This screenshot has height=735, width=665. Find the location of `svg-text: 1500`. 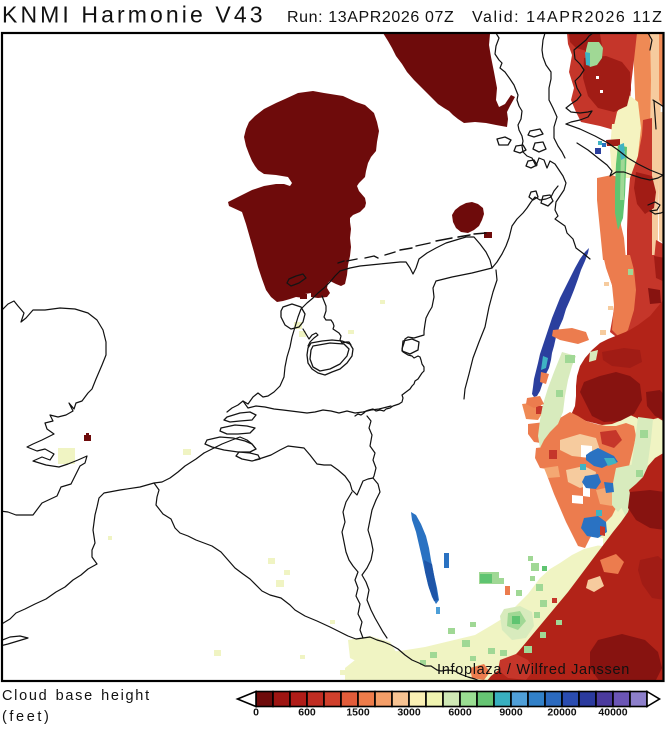

svg-text: 1500 is located at coordinates (358, 713).